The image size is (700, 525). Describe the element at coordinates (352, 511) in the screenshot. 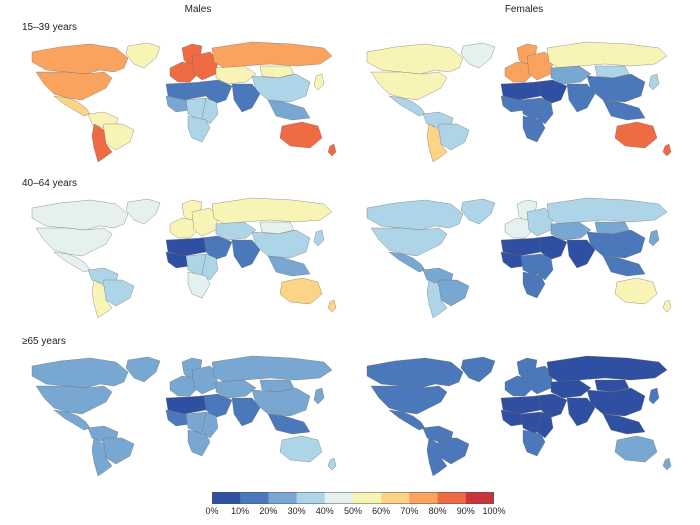

I see `color-scale-tick-label: 50%` at that location.